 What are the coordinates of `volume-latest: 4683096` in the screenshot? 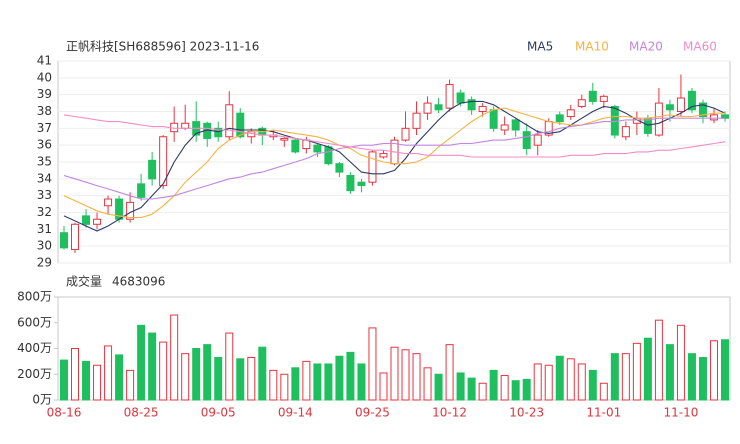 It's located at (138, 282).